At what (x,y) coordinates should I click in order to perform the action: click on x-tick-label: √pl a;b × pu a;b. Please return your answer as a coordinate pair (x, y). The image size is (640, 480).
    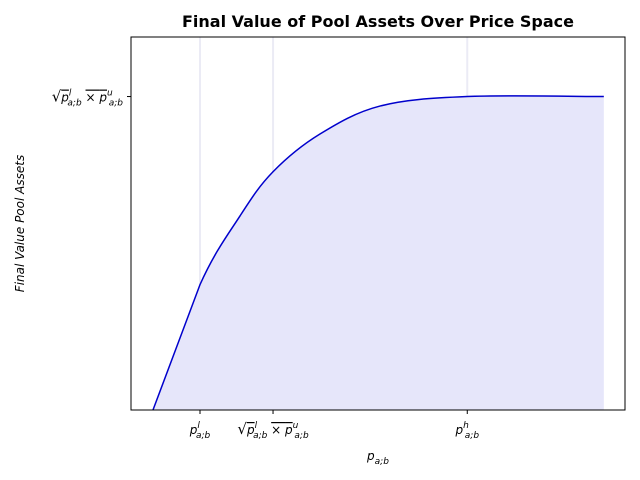
    Looking at the image, I should click on (273, 430).